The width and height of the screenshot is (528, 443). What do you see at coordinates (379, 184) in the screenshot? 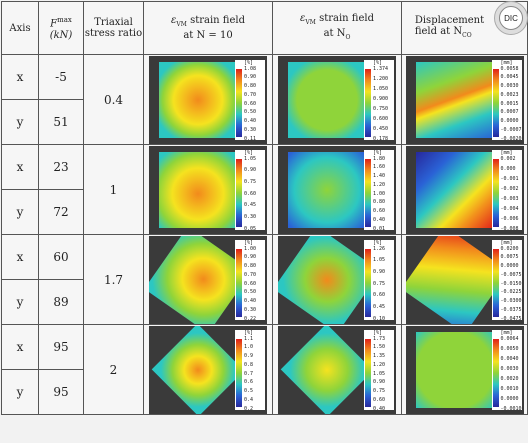
I see `scale-tick: 1.20` at bounding box center [379, 184].